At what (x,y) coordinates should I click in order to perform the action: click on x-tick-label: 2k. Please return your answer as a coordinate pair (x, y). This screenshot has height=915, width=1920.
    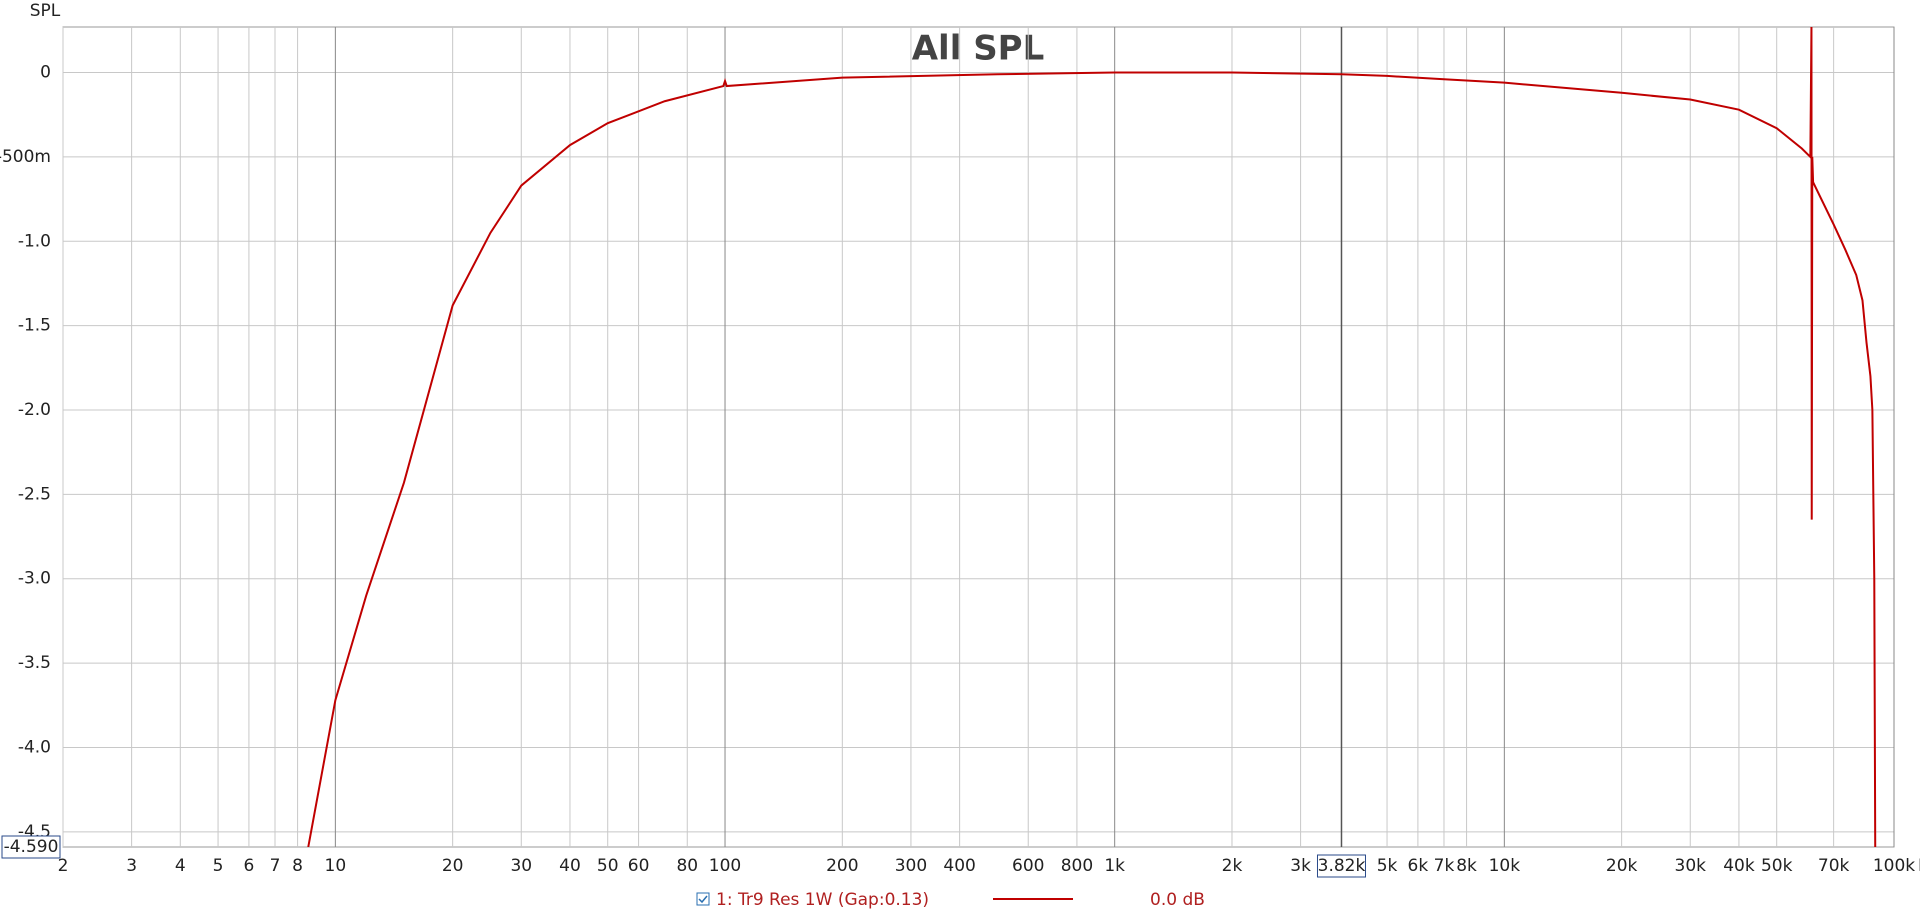
    Looking at the image, I should click on (1232, 866).